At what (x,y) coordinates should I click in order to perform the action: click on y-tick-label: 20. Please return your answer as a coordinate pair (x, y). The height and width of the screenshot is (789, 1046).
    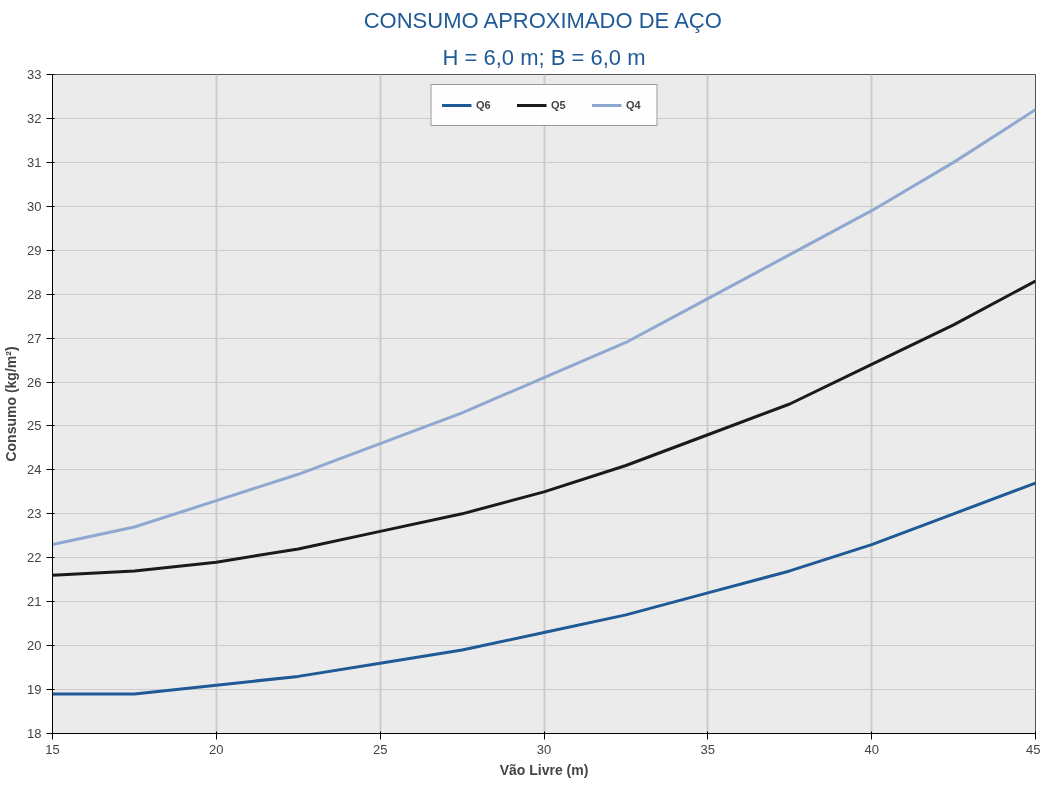
    Looking at the image, I should click on (34, 646).